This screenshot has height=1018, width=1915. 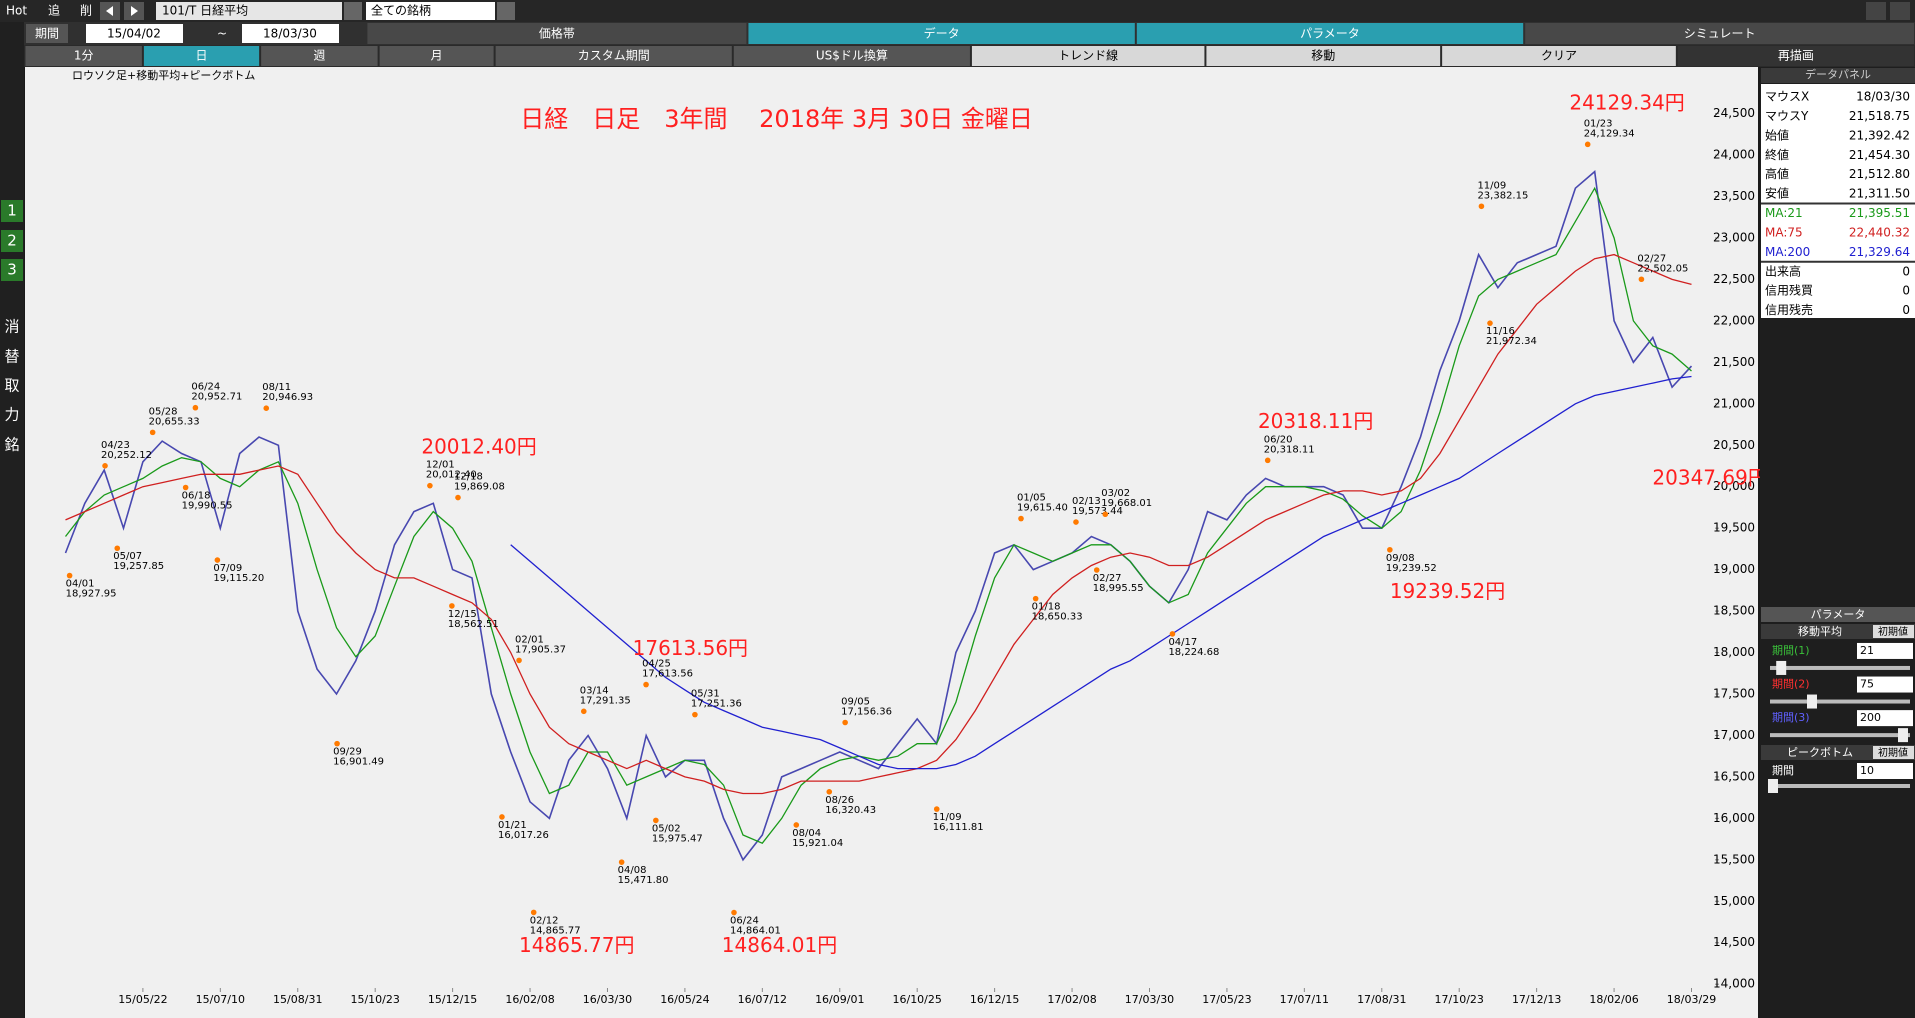 I want to click on peak-value: 17,156.36, so click(x=866, y=711).